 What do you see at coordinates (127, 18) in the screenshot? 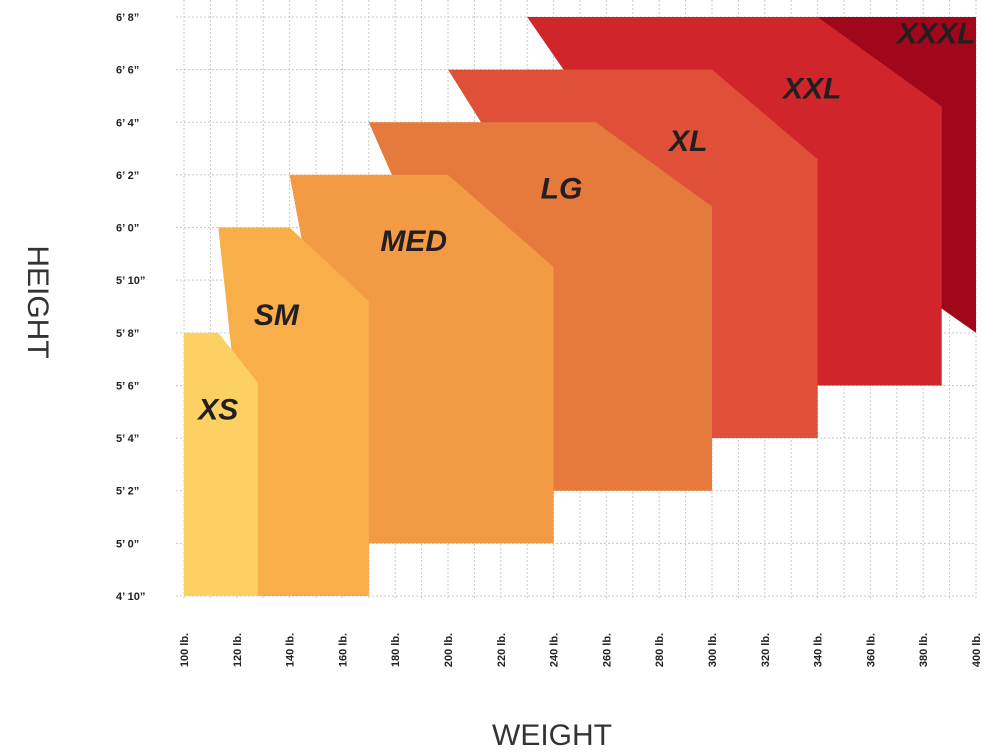
I see `y-tick-label: 6’ 8”` at bounding box center [127, 18].